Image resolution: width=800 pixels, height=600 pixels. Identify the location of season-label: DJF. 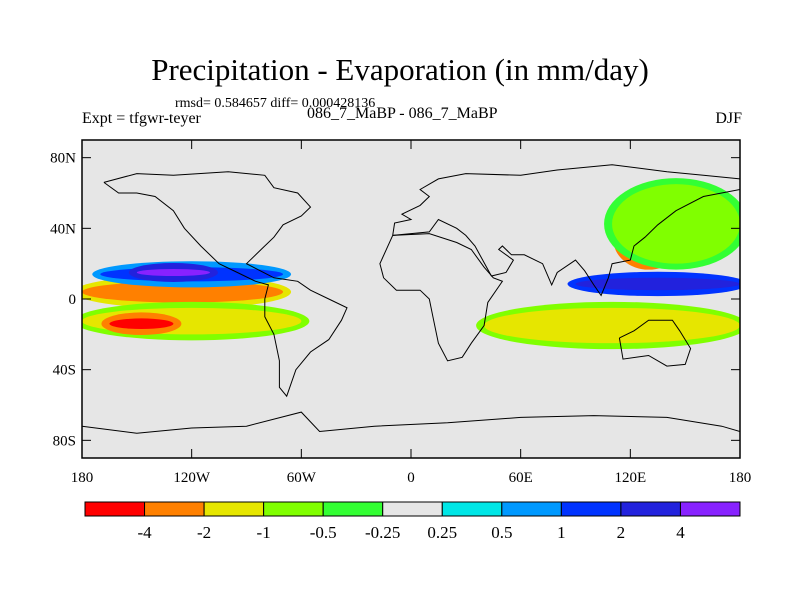
(728, 118).